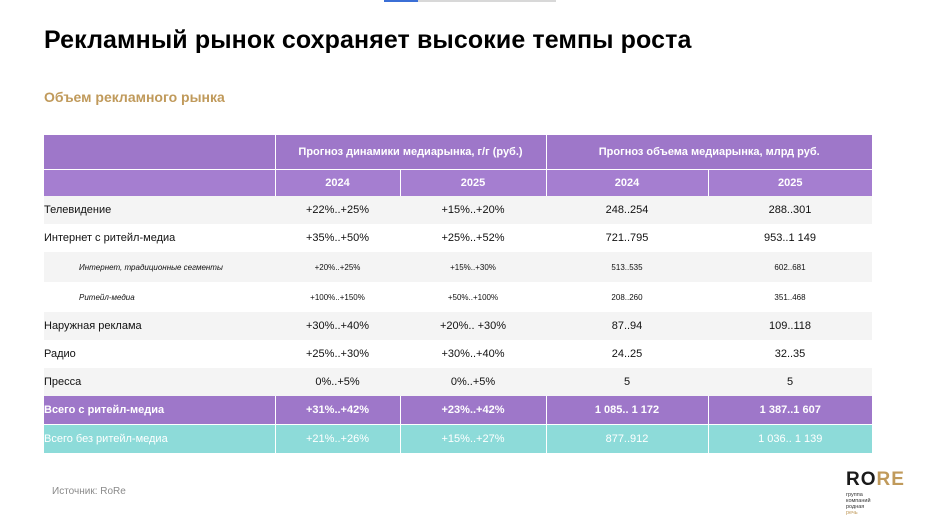  What do you see at coordinates (858, 501) in the screenshot?
I see `logo-caption-line: компаний` at bounding box center [858, 501].